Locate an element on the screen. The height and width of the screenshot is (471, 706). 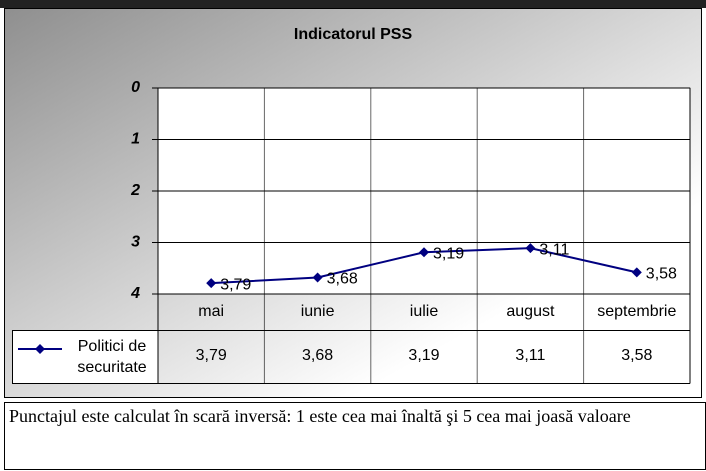
y-tick-label: 2 is located at coordinates (135, 190).